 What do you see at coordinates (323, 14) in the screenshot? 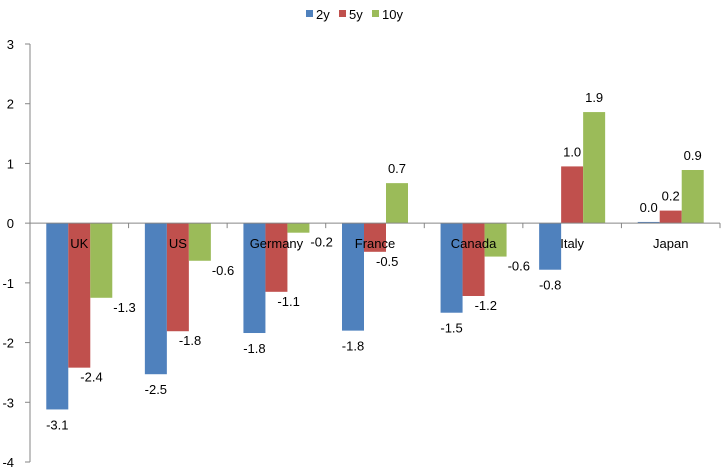
I see `legend-label: 2y` at bounding box center [323, 14].